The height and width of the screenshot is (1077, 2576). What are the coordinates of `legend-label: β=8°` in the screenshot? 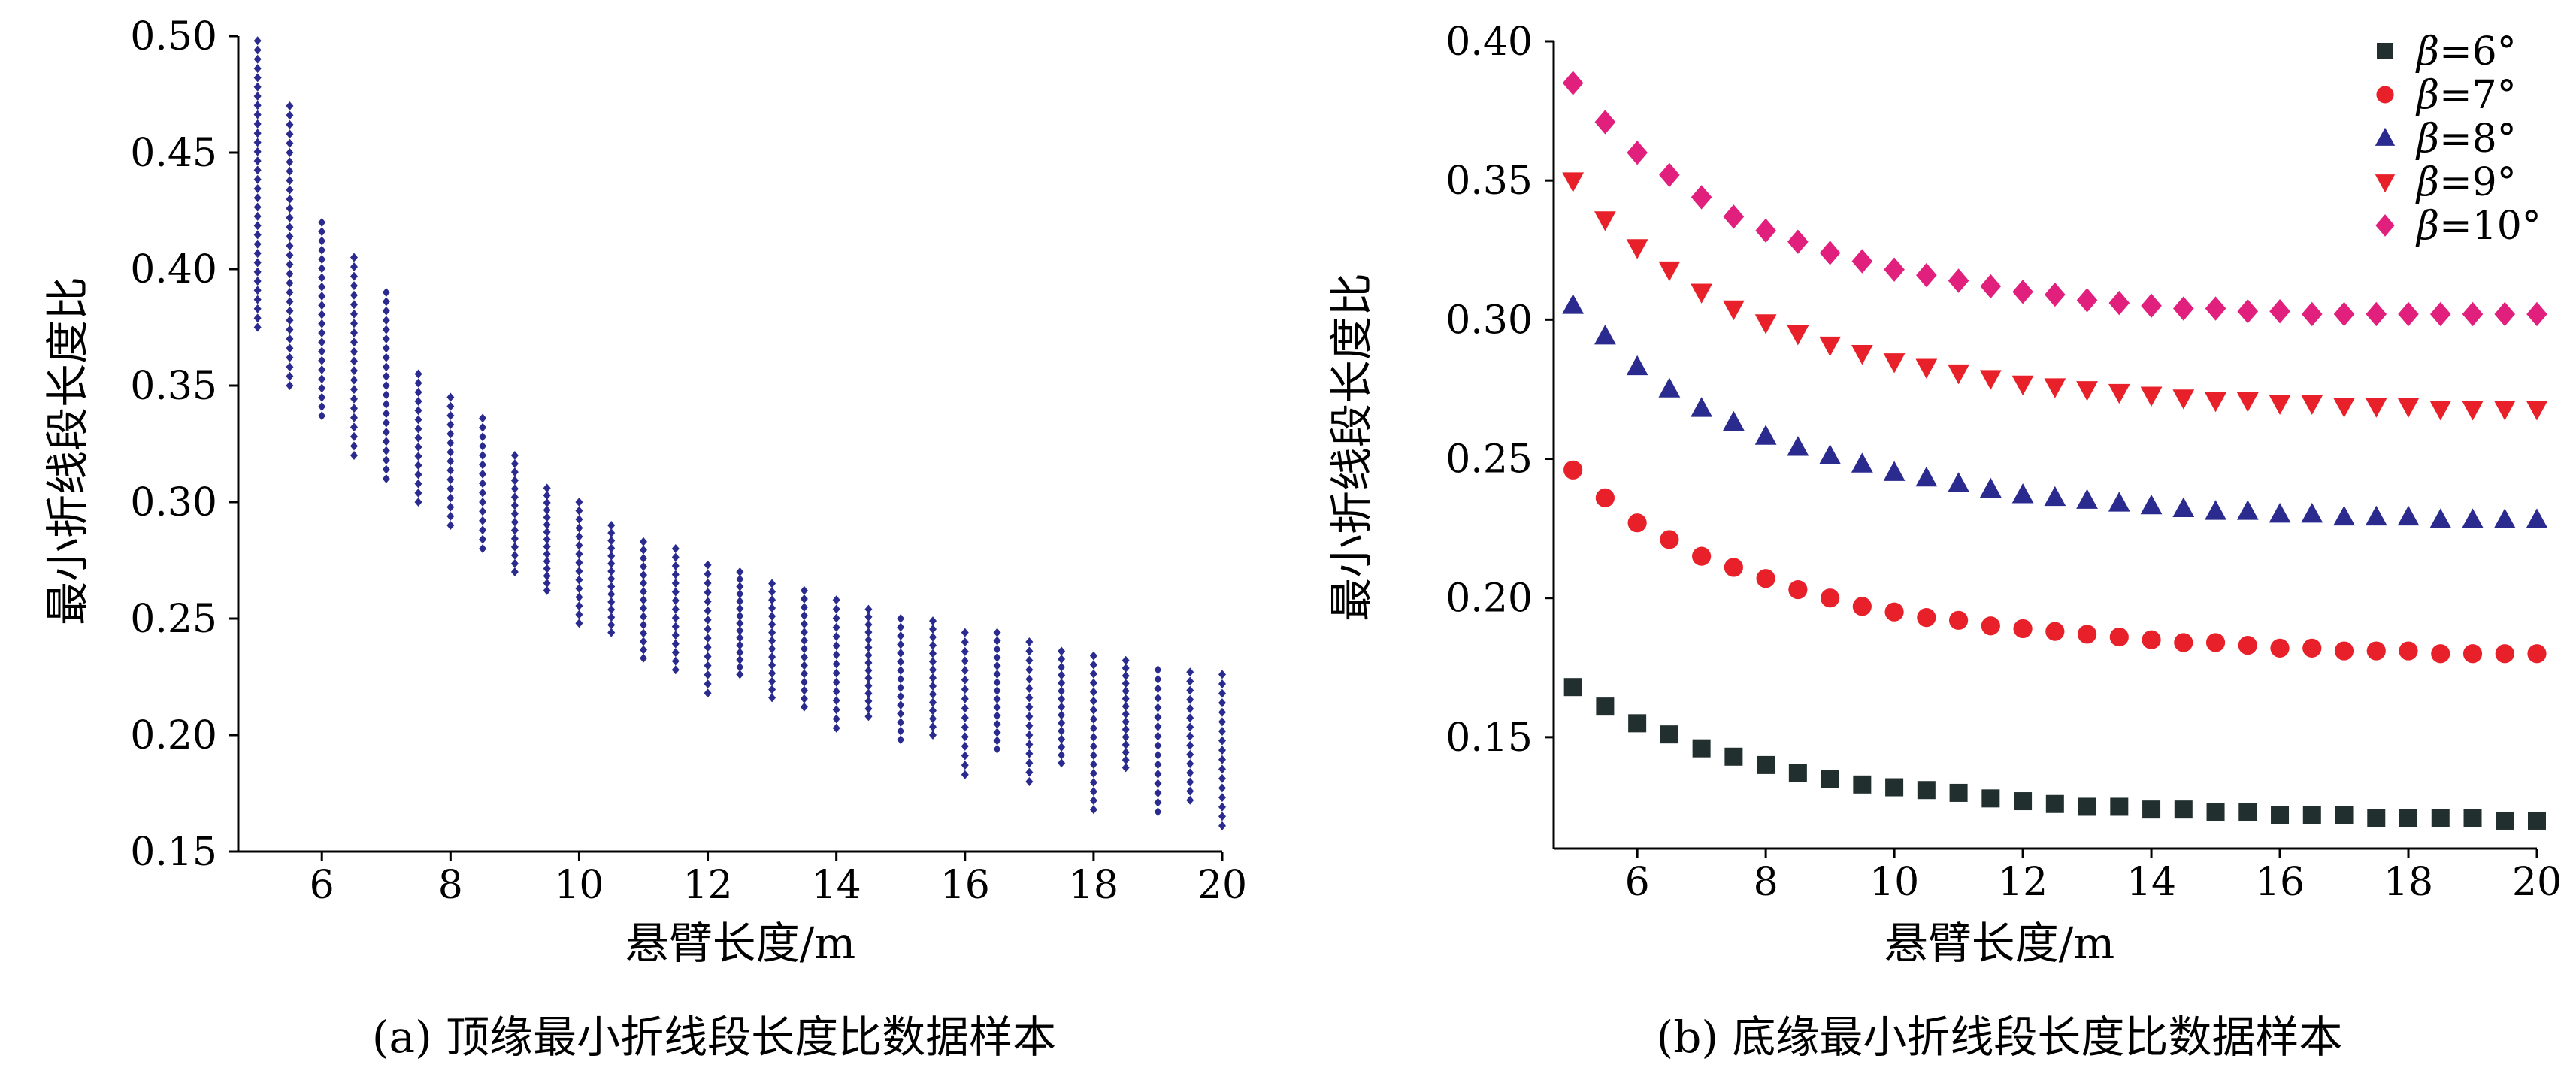 It's located at (2466, 139).